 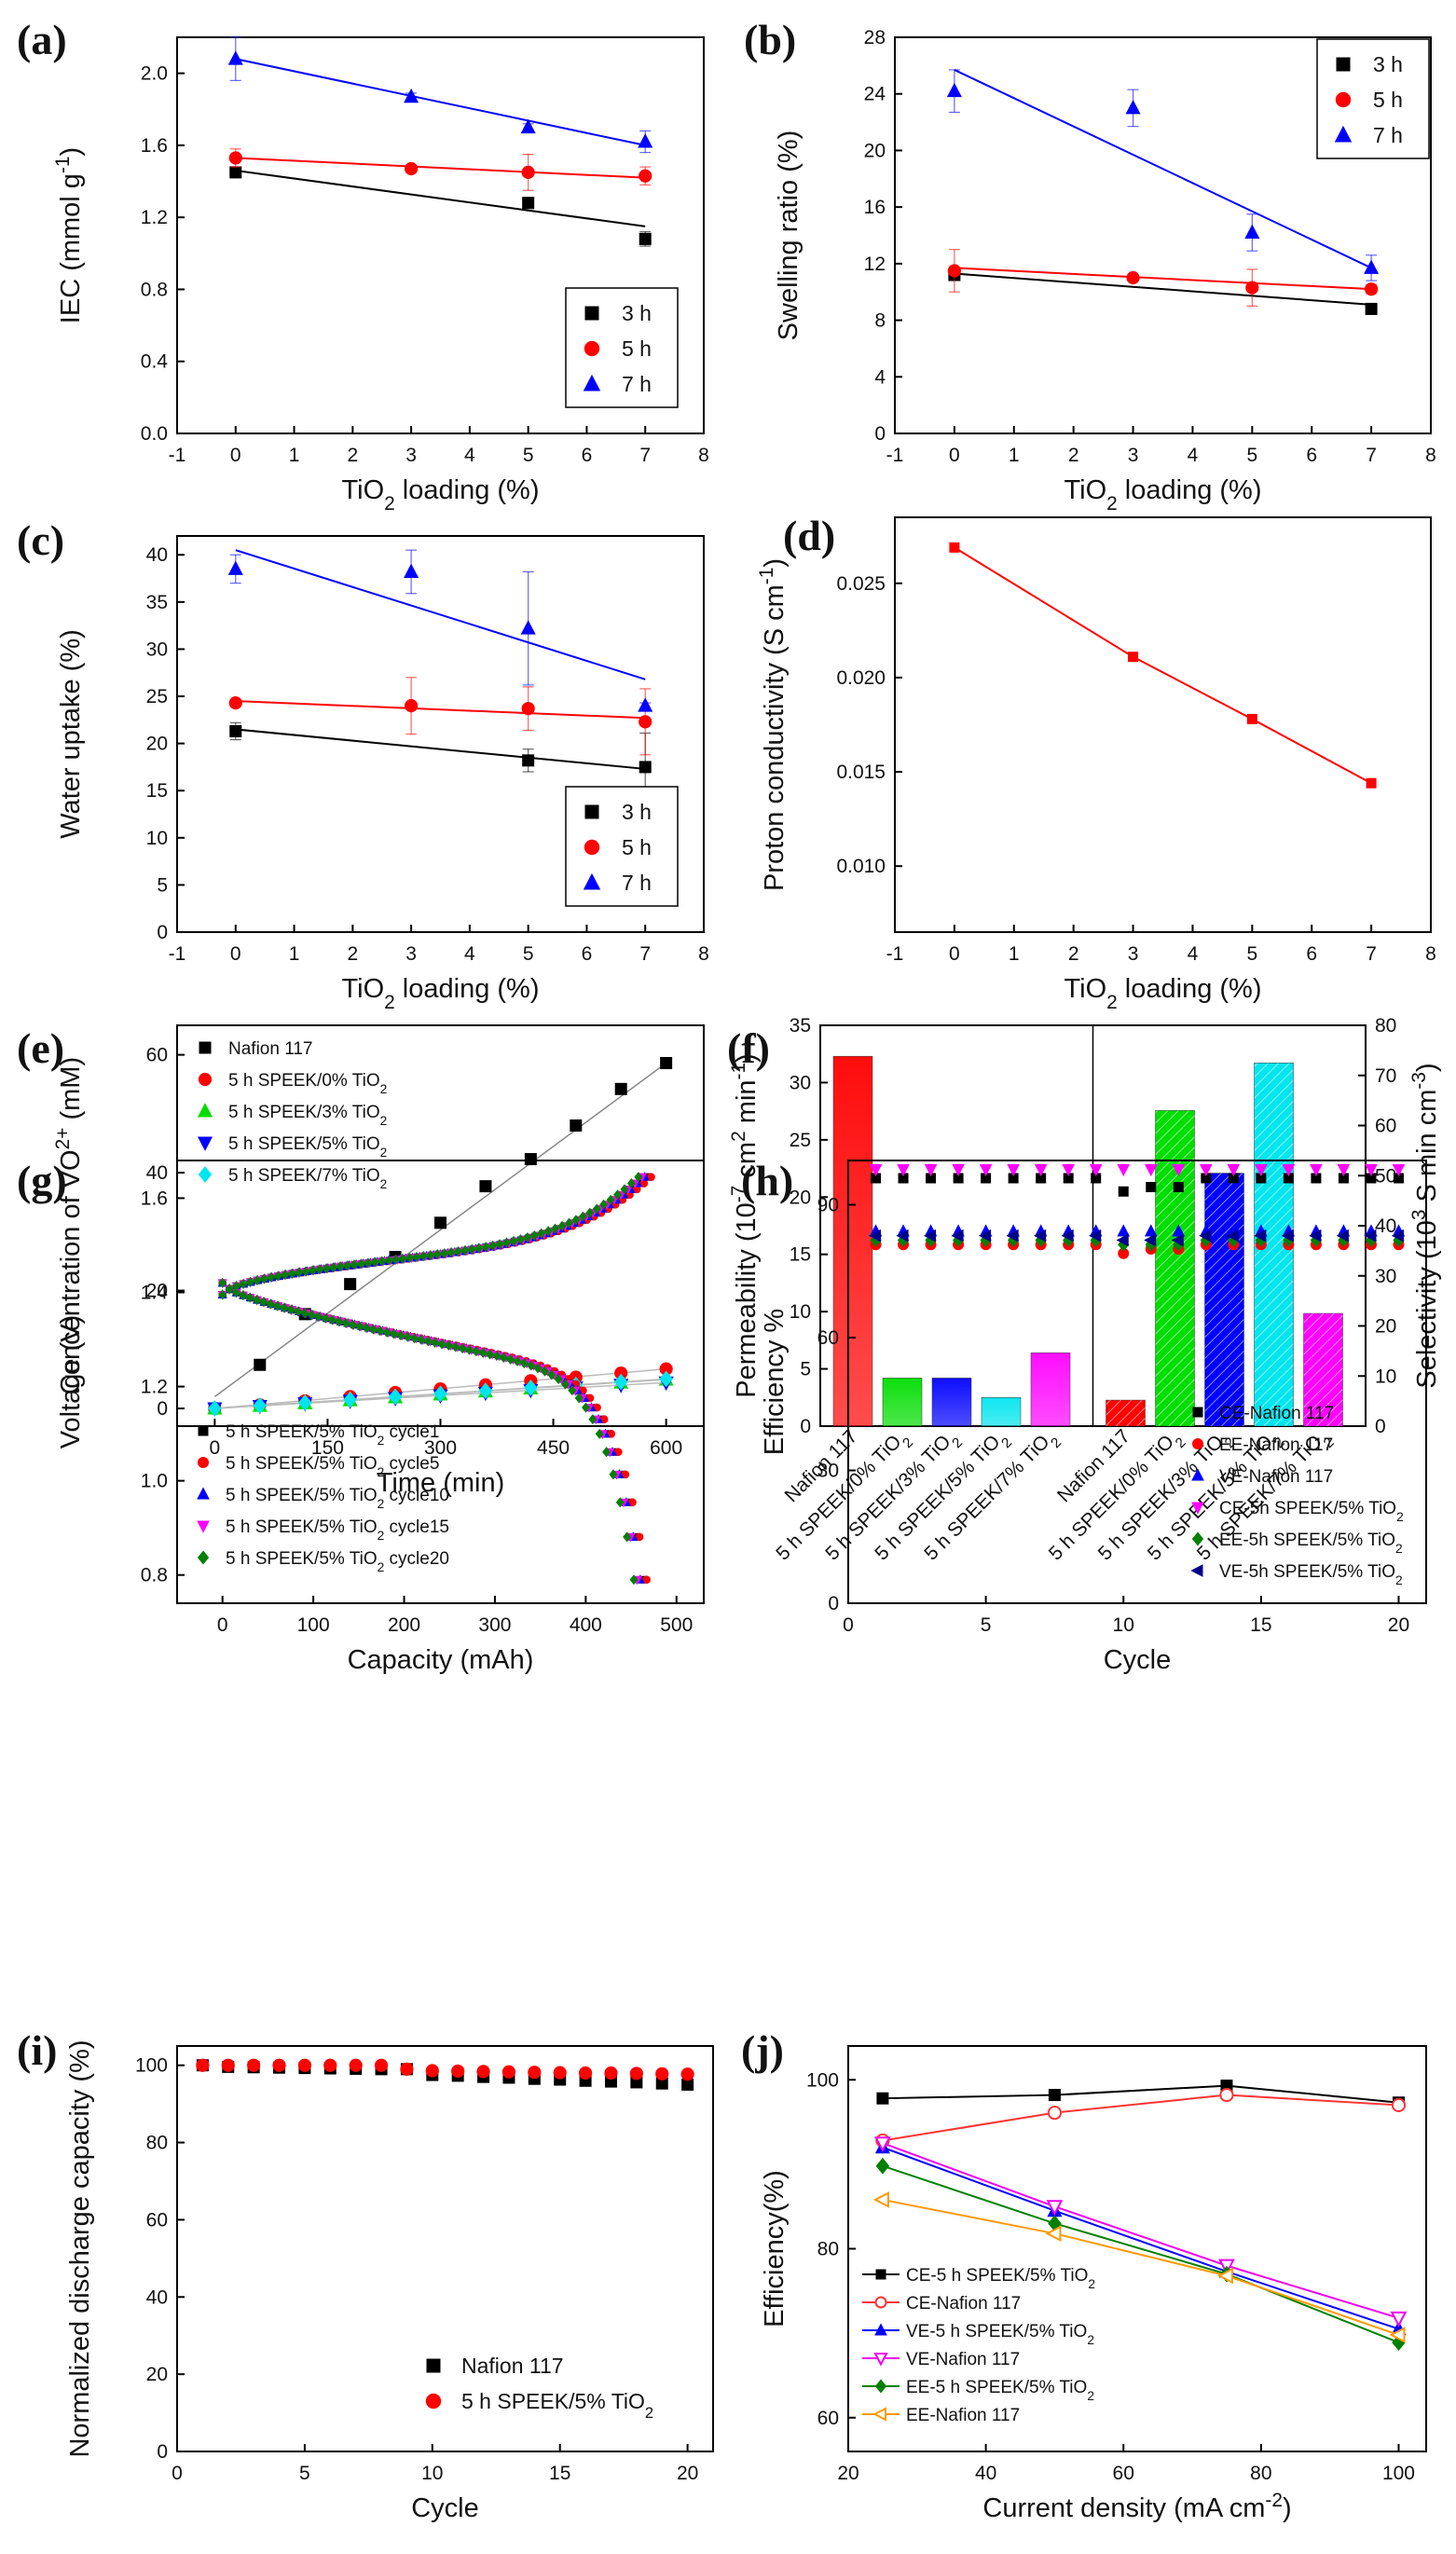 I want to click on x-tick-label: 3, so click(x=1133, y=455).